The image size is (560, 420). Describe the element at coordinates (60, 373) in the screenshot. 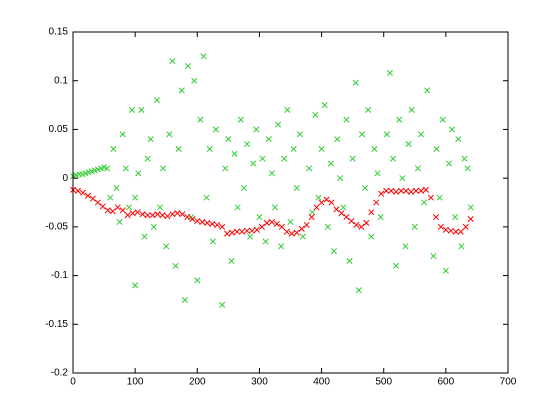

I see `y-tick-label: -0.2` at that location.